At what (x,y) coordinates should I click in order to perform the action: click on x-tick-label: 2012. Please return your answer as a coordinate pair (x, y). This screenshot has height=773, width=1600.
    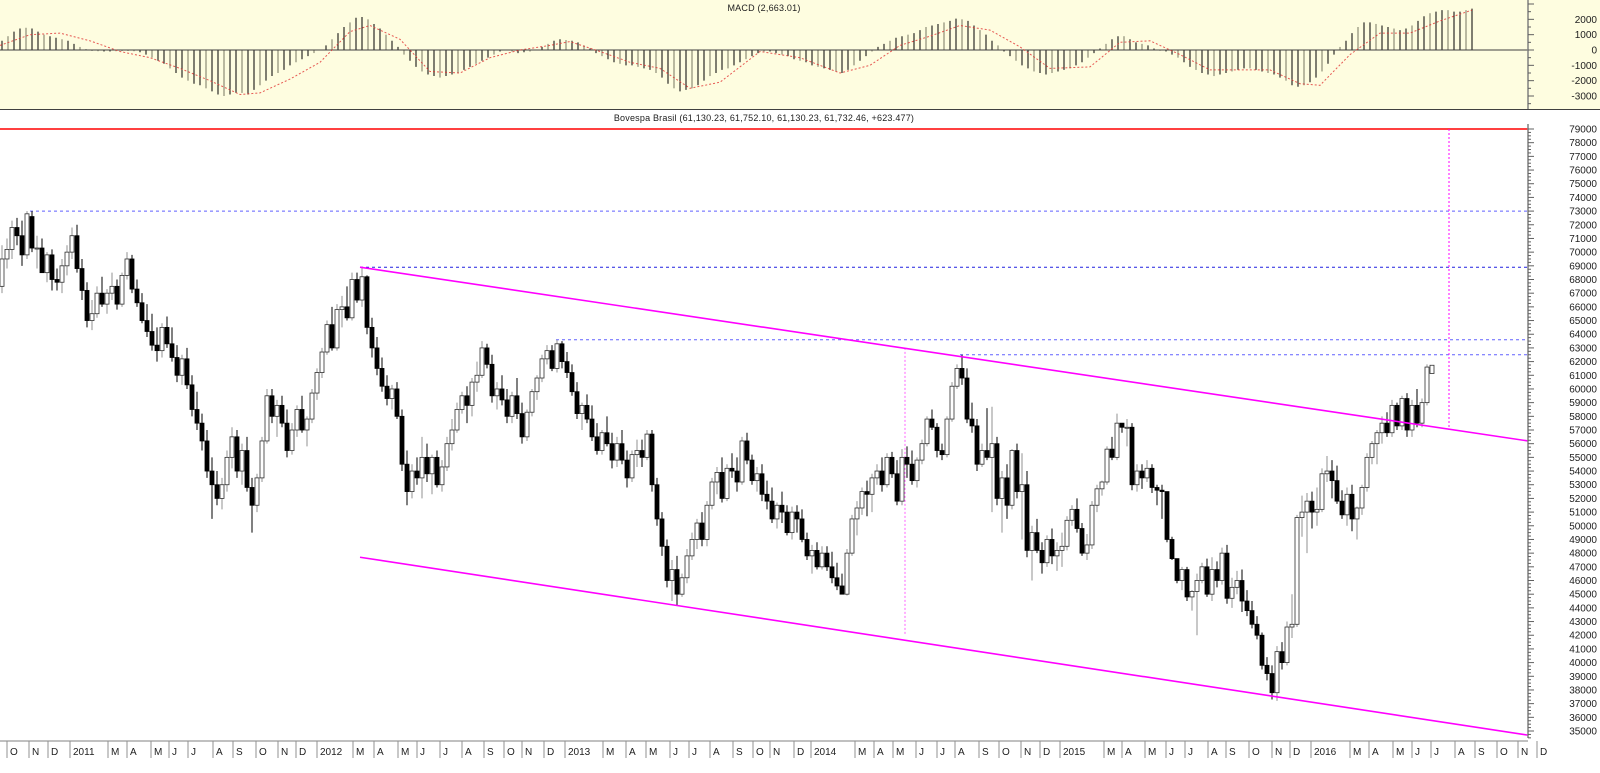
    Looking at the image, I should click on (331, 752).